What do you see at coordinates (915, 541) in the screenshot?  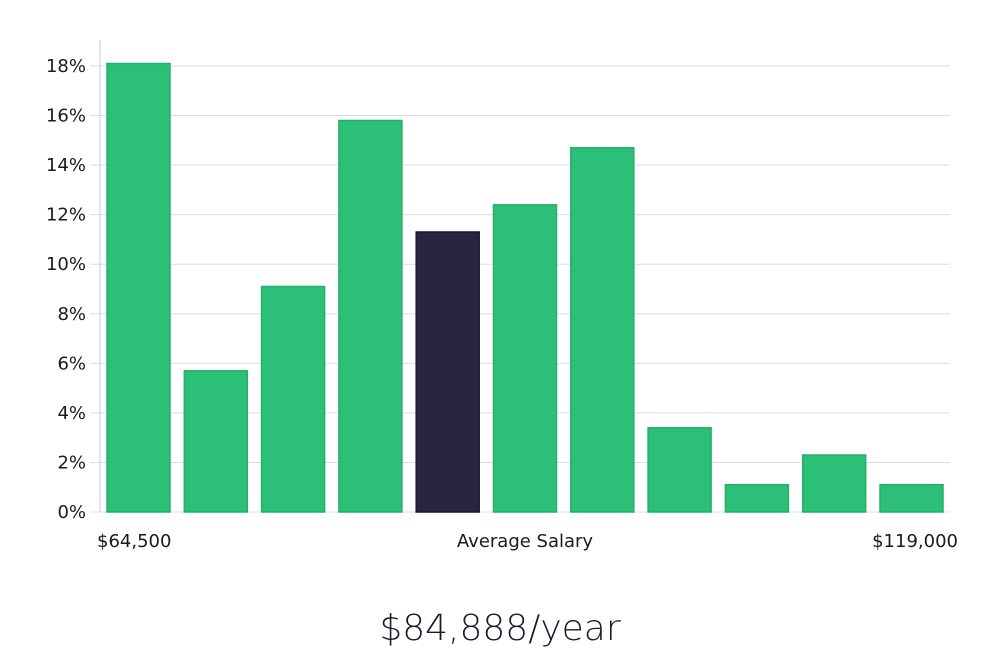 I see `x-max-label: $119,000` at bounding box center [915, 541].